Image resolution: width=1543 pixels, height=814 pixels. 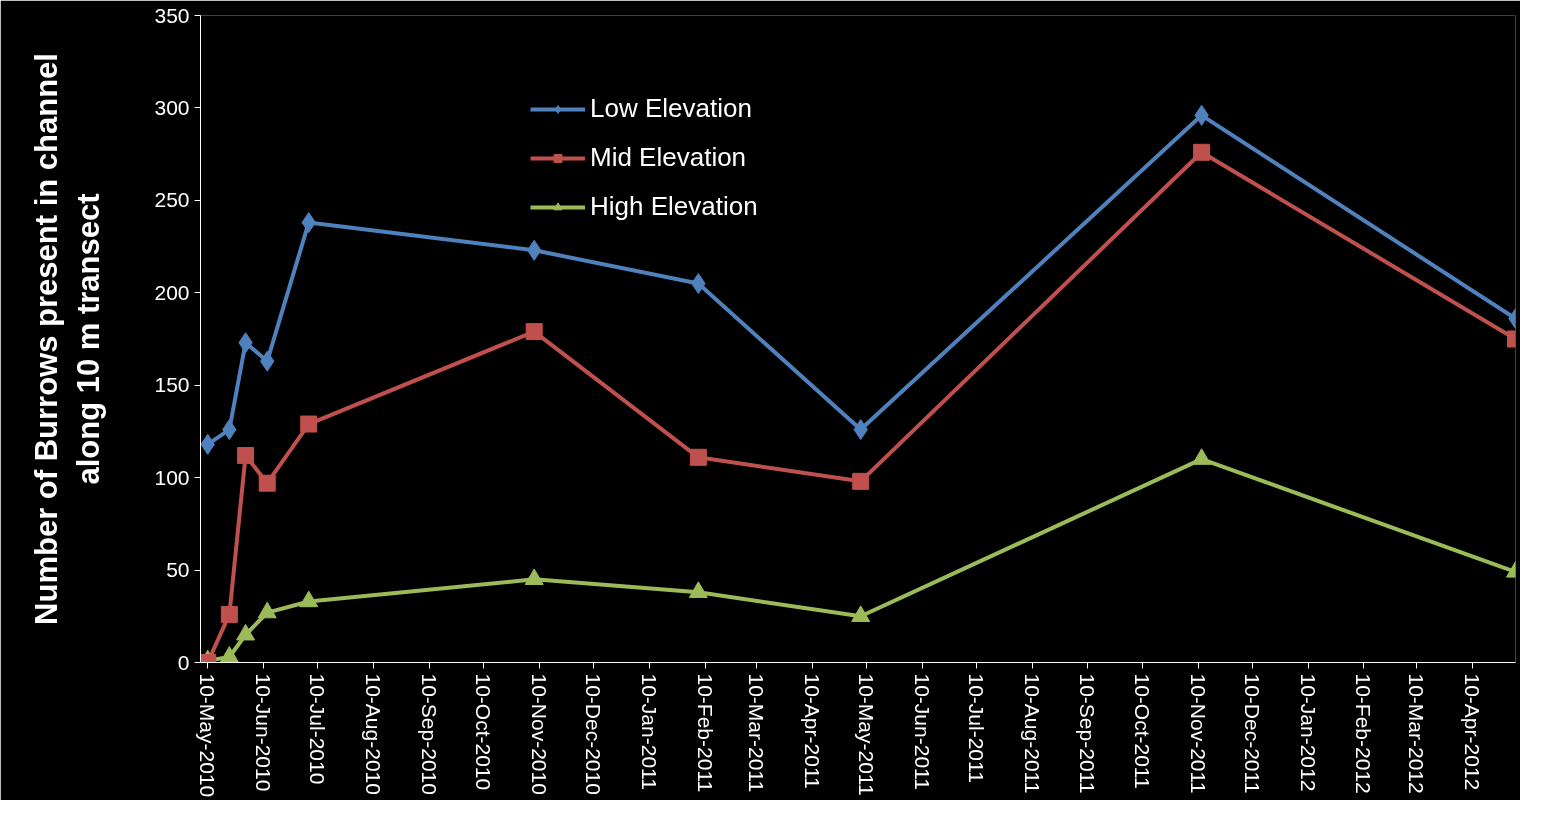 What do you see at coordinates (1088, 733) in the screenshot?
I see `x-tick-label: 10-Sep-2011` at bounding box center [1088, 733].